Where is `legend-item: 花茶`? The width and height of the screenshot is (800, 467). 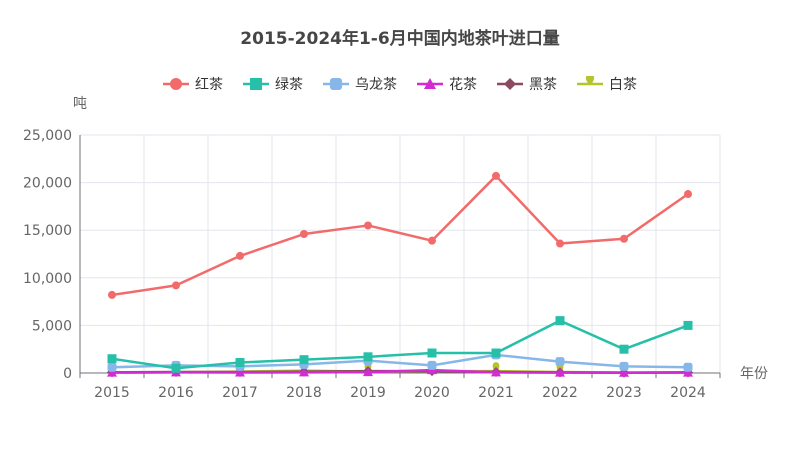
legend-item: 花茶 is located at coordinates (447, 84).